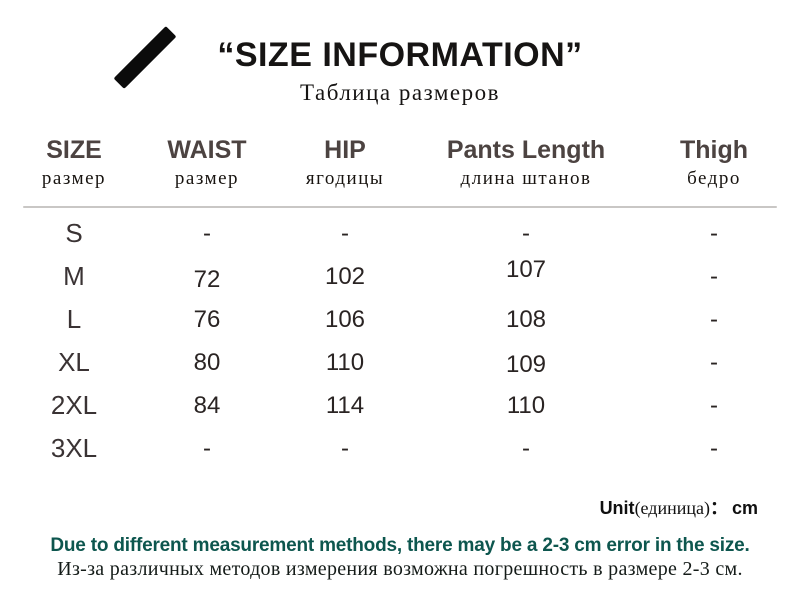 This screenshot has height=600, width=800. Describe the element at coordinates (400, 233) in the screenshot. I see `table-row: S - - - -` at that location.